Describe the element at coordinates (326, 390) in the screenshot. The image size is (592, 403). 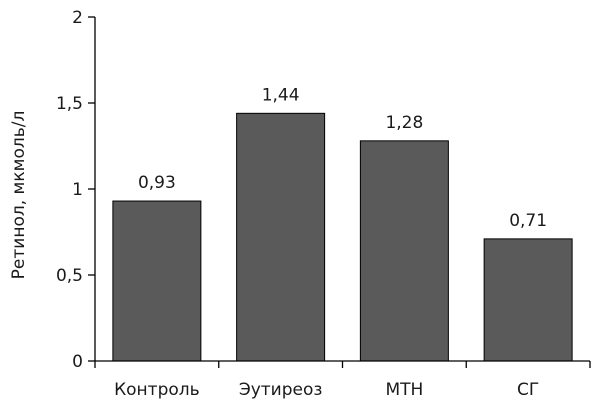
I see `category-labels: Контроль Эутиреоз МТН СГ` at that location.